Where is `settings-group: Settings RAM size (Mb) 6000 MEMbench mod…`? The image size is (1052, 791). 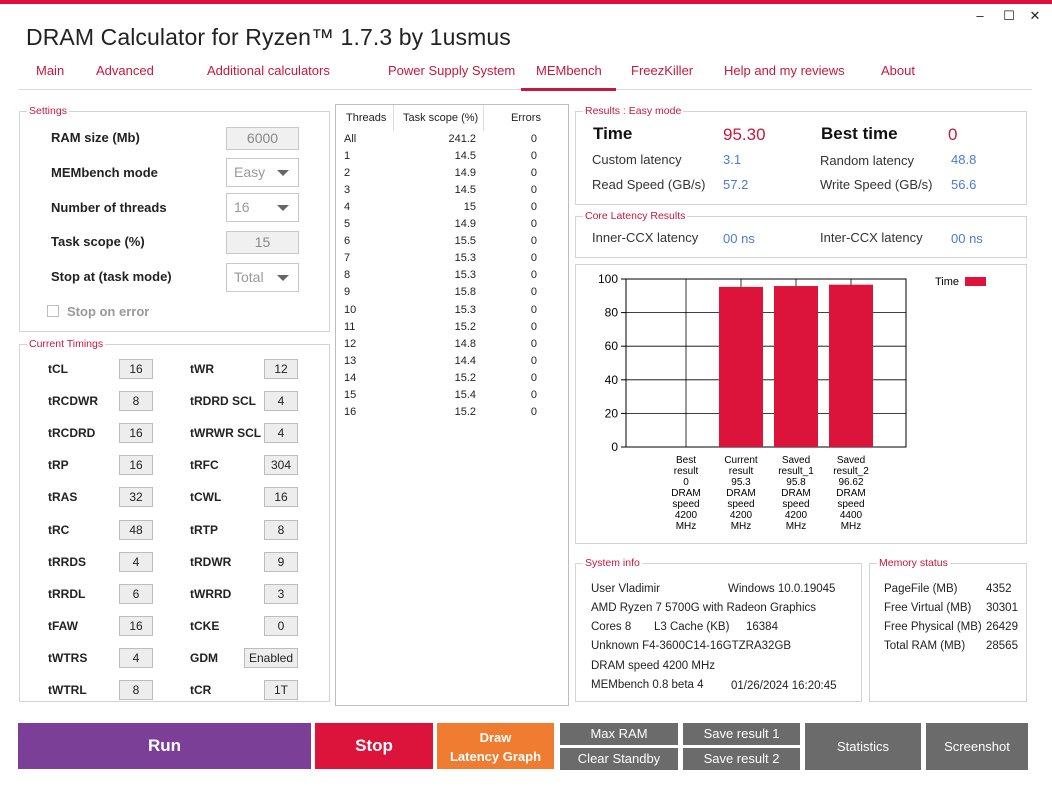
settings-group: Settings RAM size (Mb) 6000 MEMbench mod… is located at coordinates (174, 218).